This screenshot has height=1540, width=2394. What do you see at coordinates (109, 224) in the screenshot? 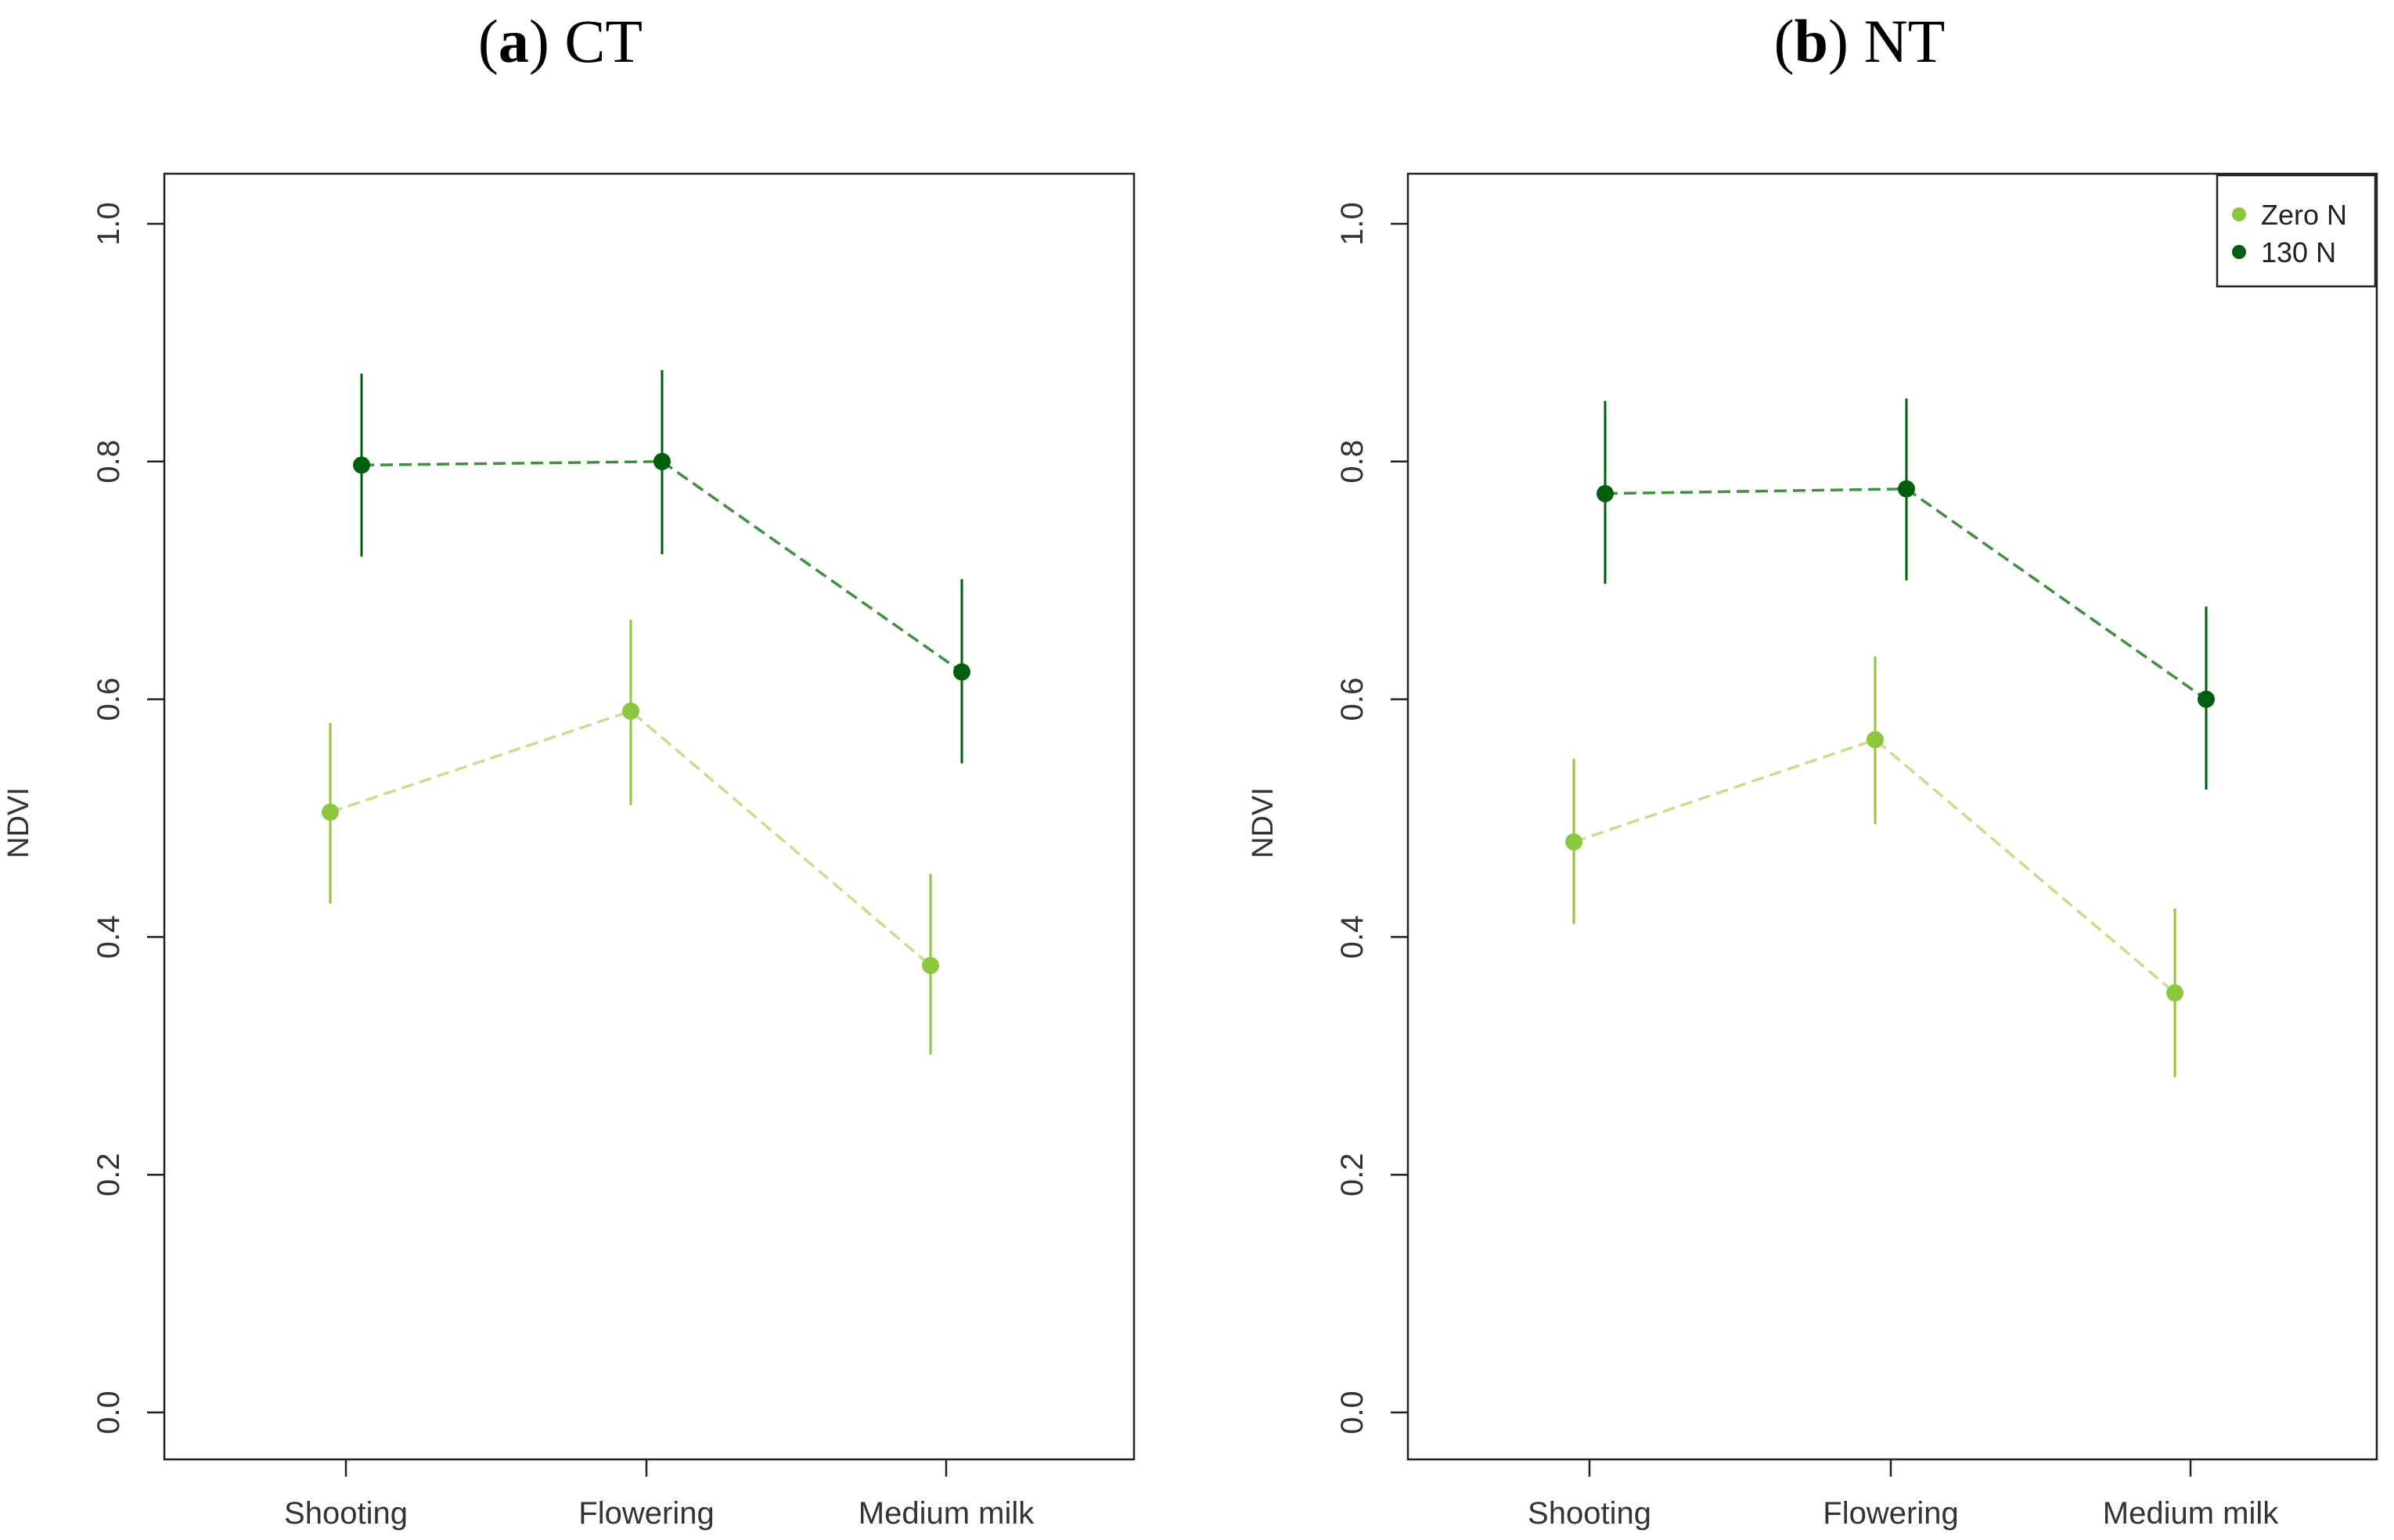
I see `y-tick-label-0-5: 1.0` at bounding box center [109, 224].